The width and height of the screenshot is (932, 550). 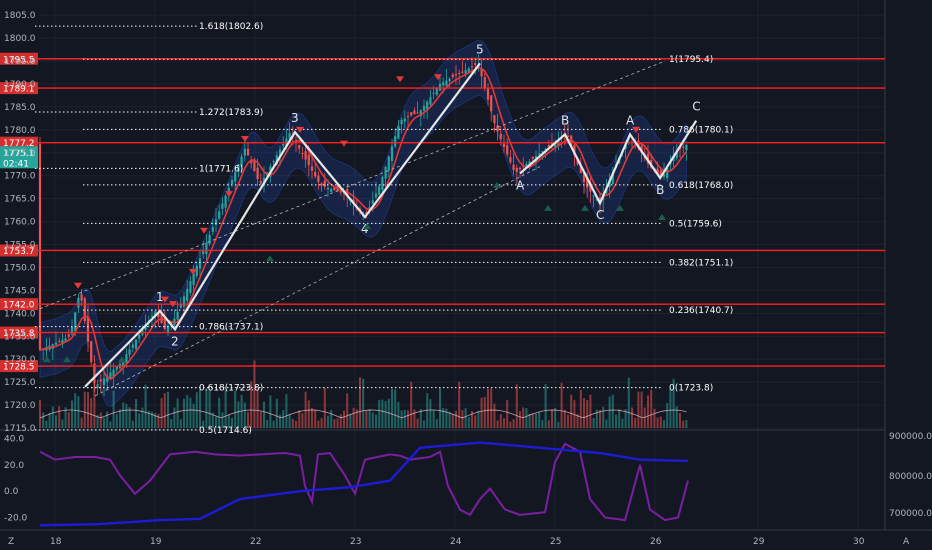 I want to click on osc-y-tick: 0.0, so click(x=11, y=492).